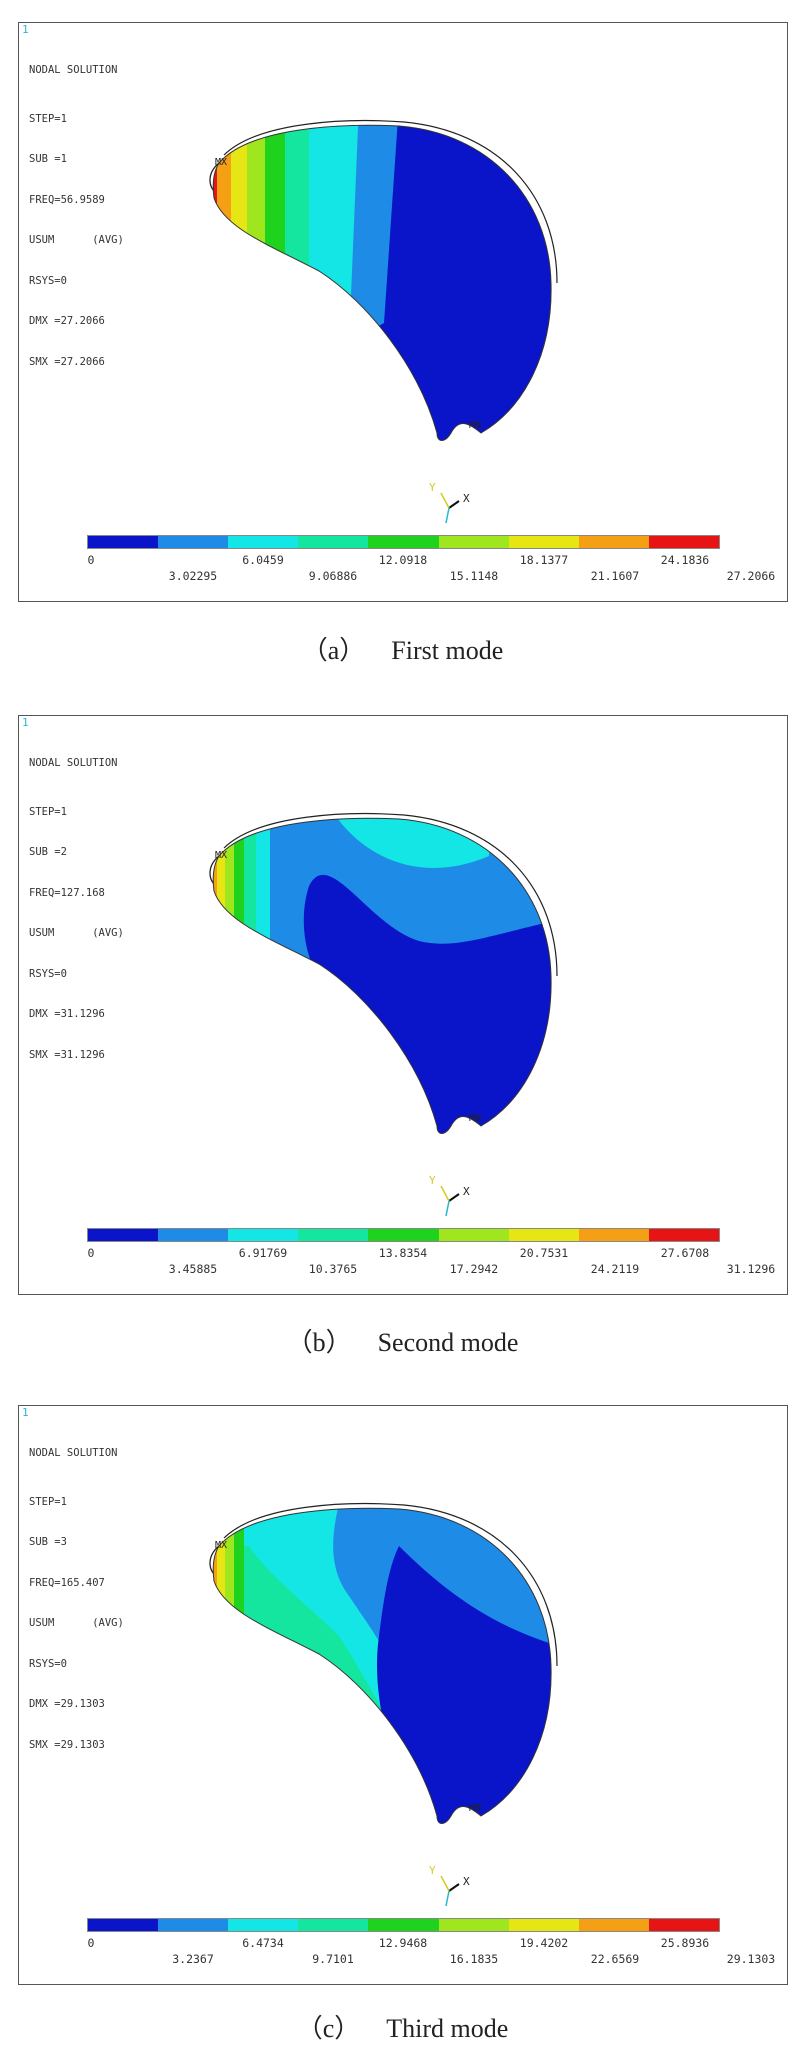  What do you see at coordinates (333, 1269) in the screenshot?
I see `legend-label: 10.3765` at bounding box center [333, 1269].